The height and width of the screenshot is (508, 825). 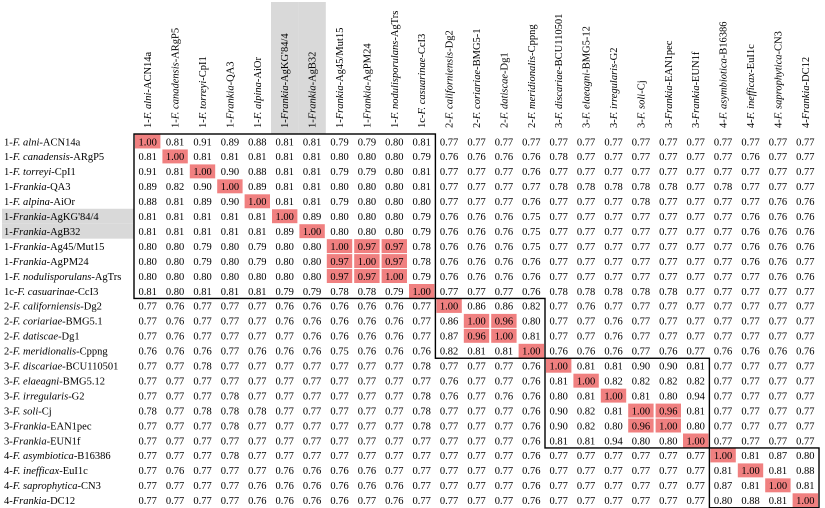 What do you see at coordinates (51, 217) in the screenshot?
I see `row-label: 1-Frankia-AgKG'84/4` at bounding box center [51, 217].